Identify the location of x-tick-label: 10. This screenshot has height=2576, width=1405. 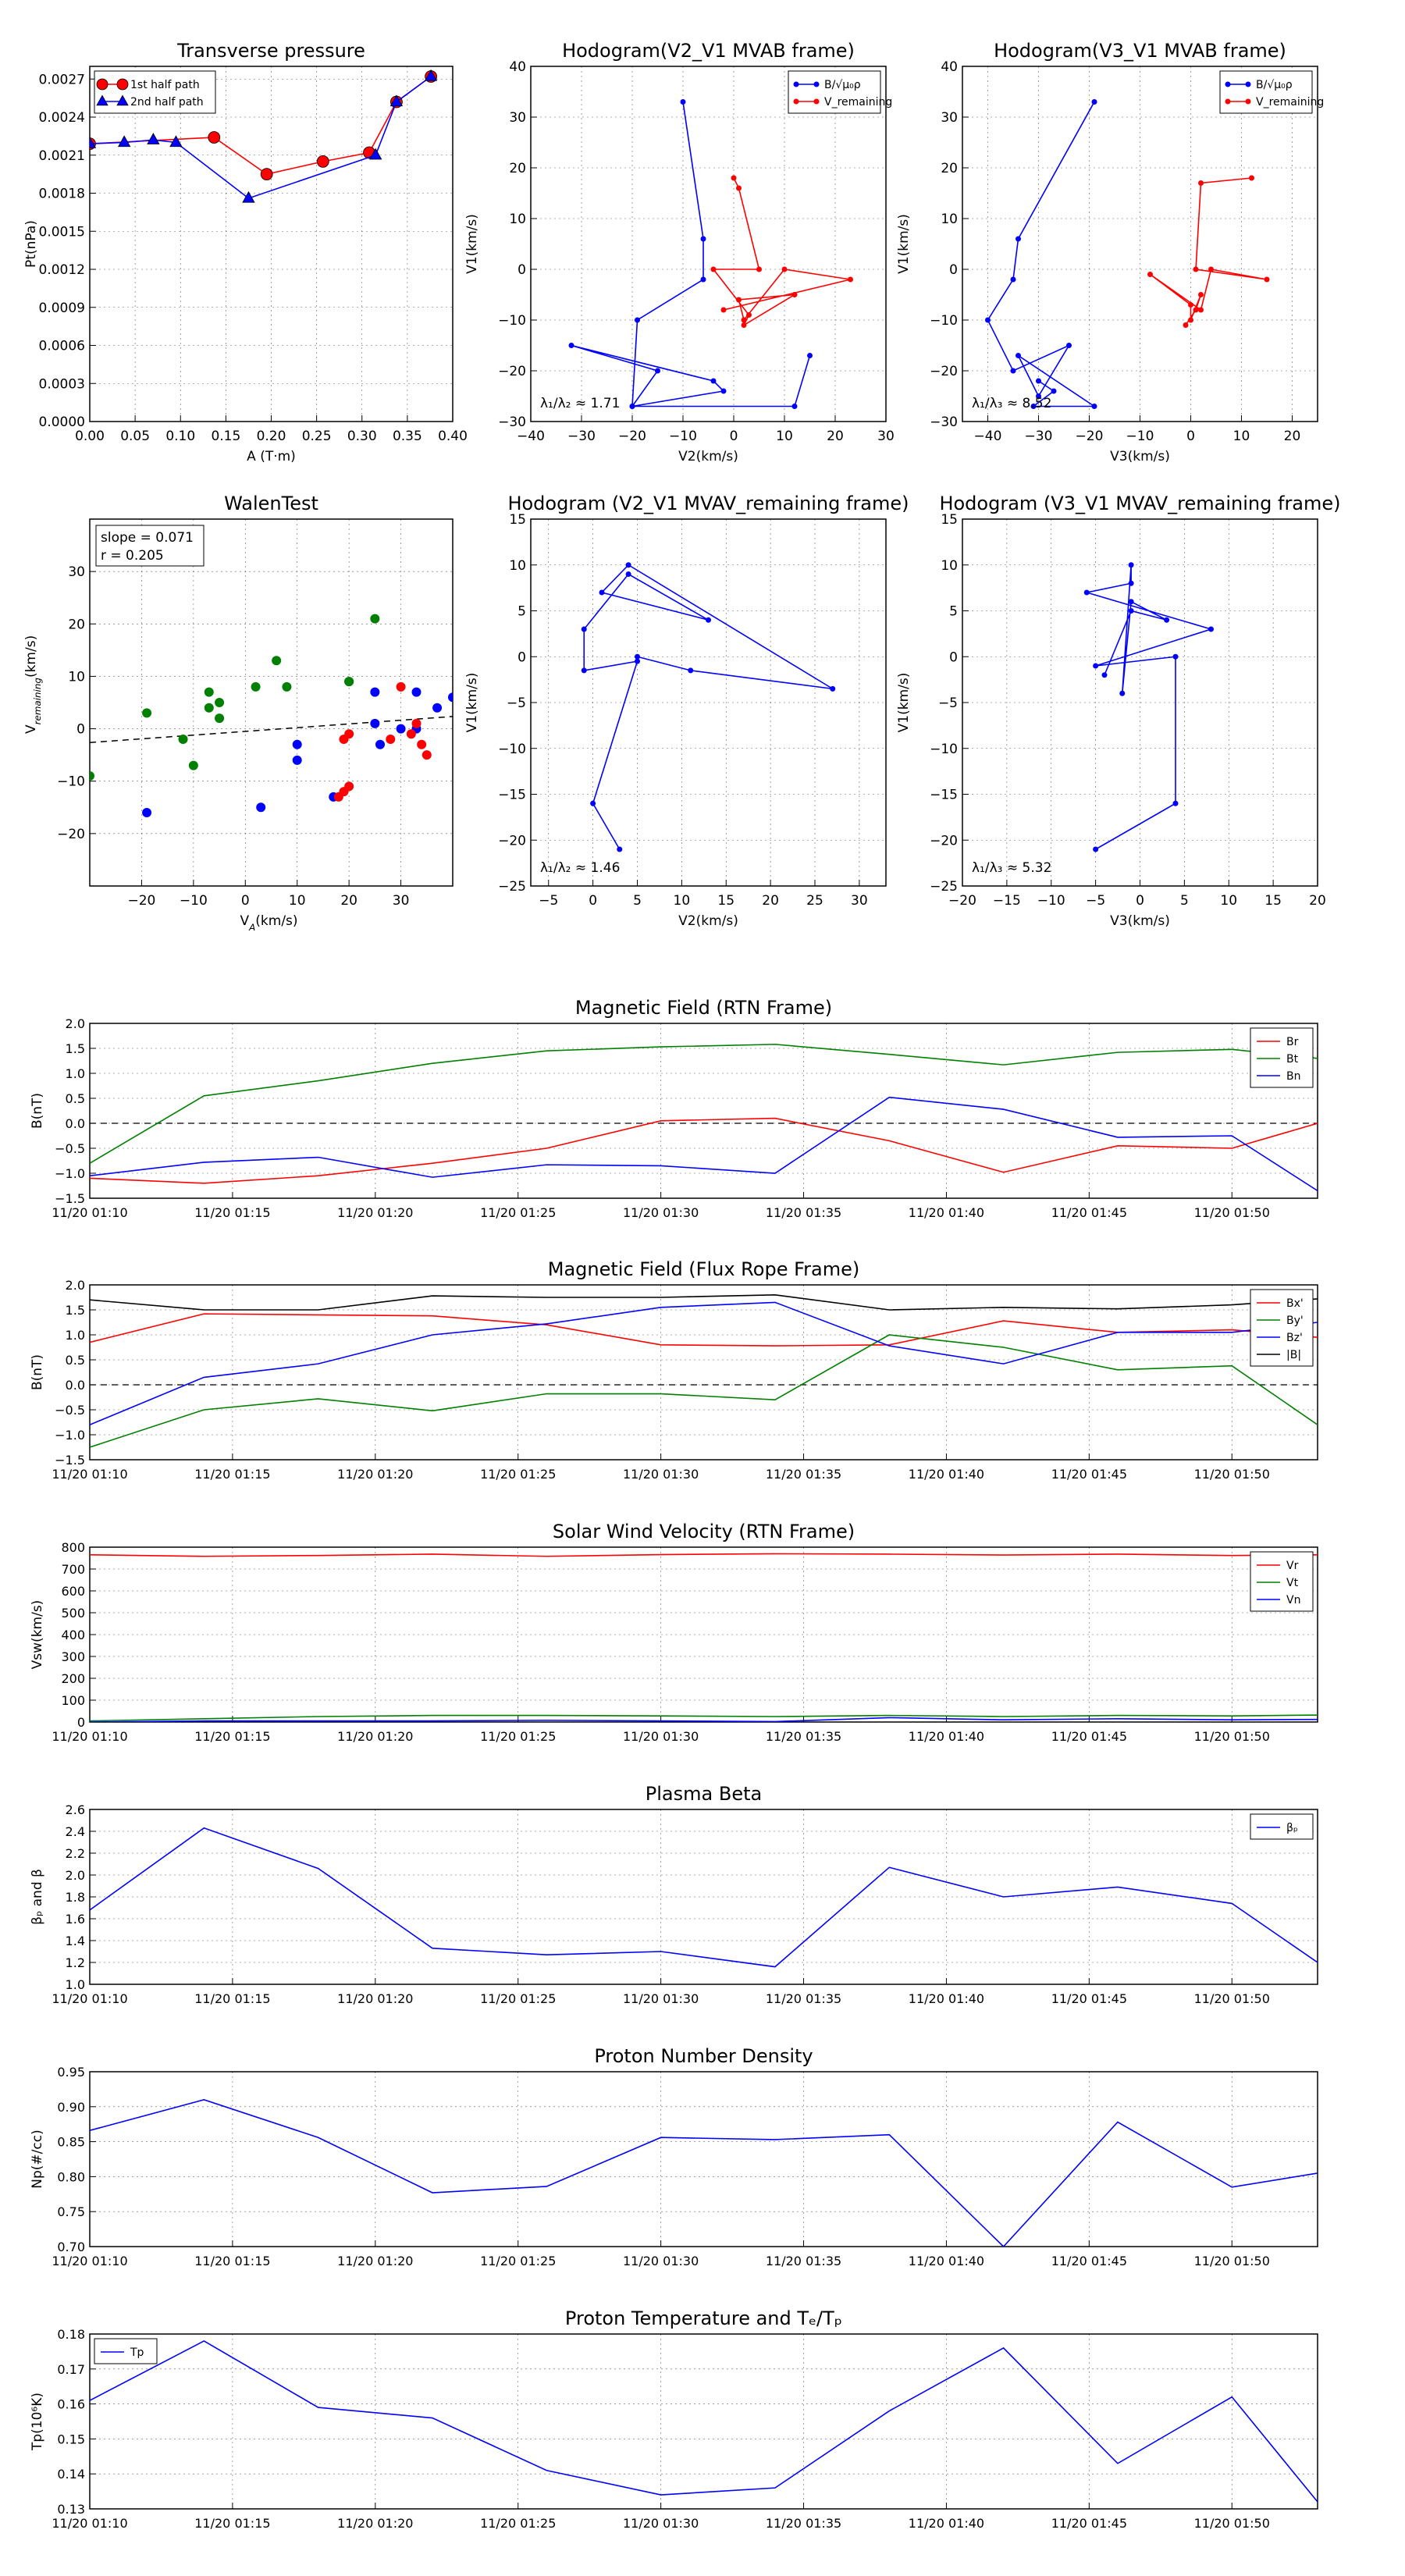
(1228, 901).